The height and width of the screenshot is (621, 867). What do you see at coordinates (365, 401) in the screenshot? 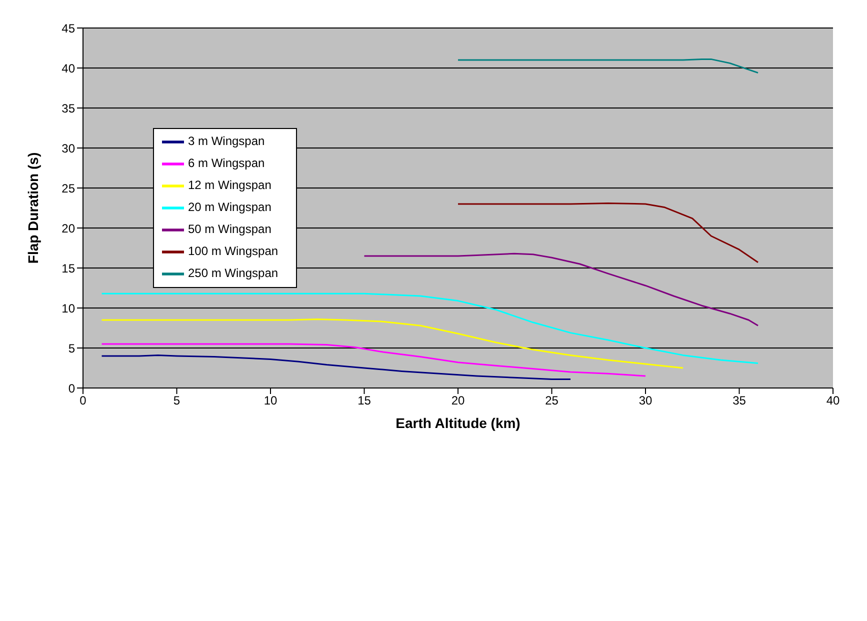
I see `x-tick-label: 15` at bounding box center [365, 401].